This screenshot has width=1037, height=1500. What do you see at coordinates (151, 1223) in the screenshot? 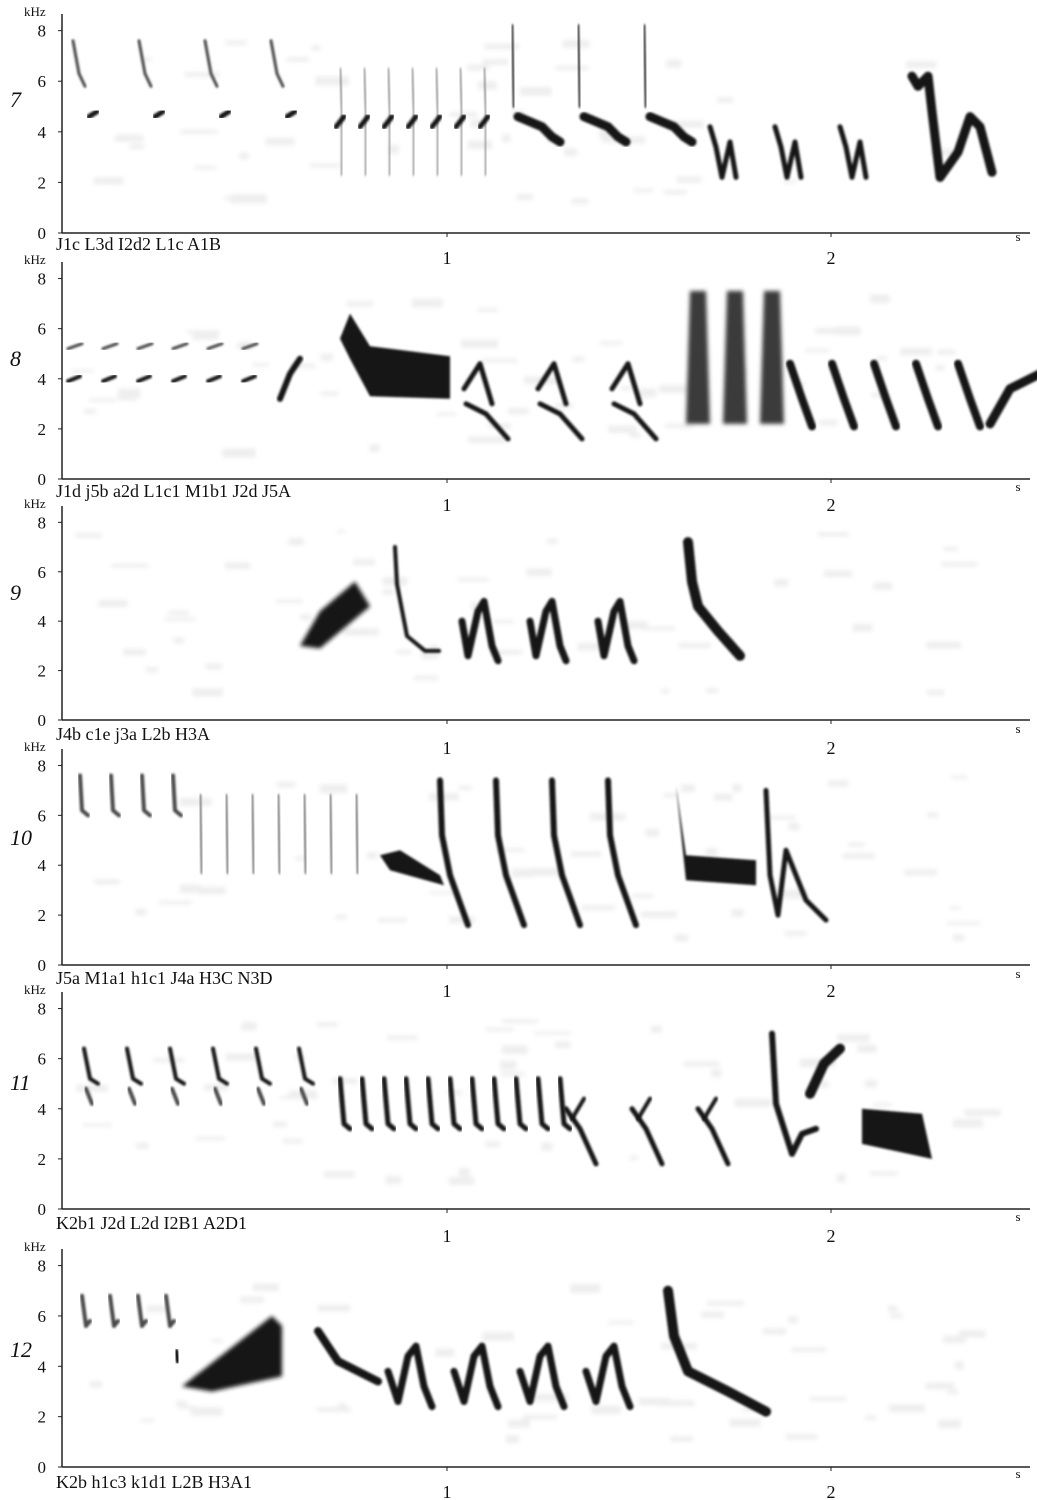
I see `panel-caption: K2b1 J2d L2d I2B1 A2D1` at bounding box center [151, 1223].